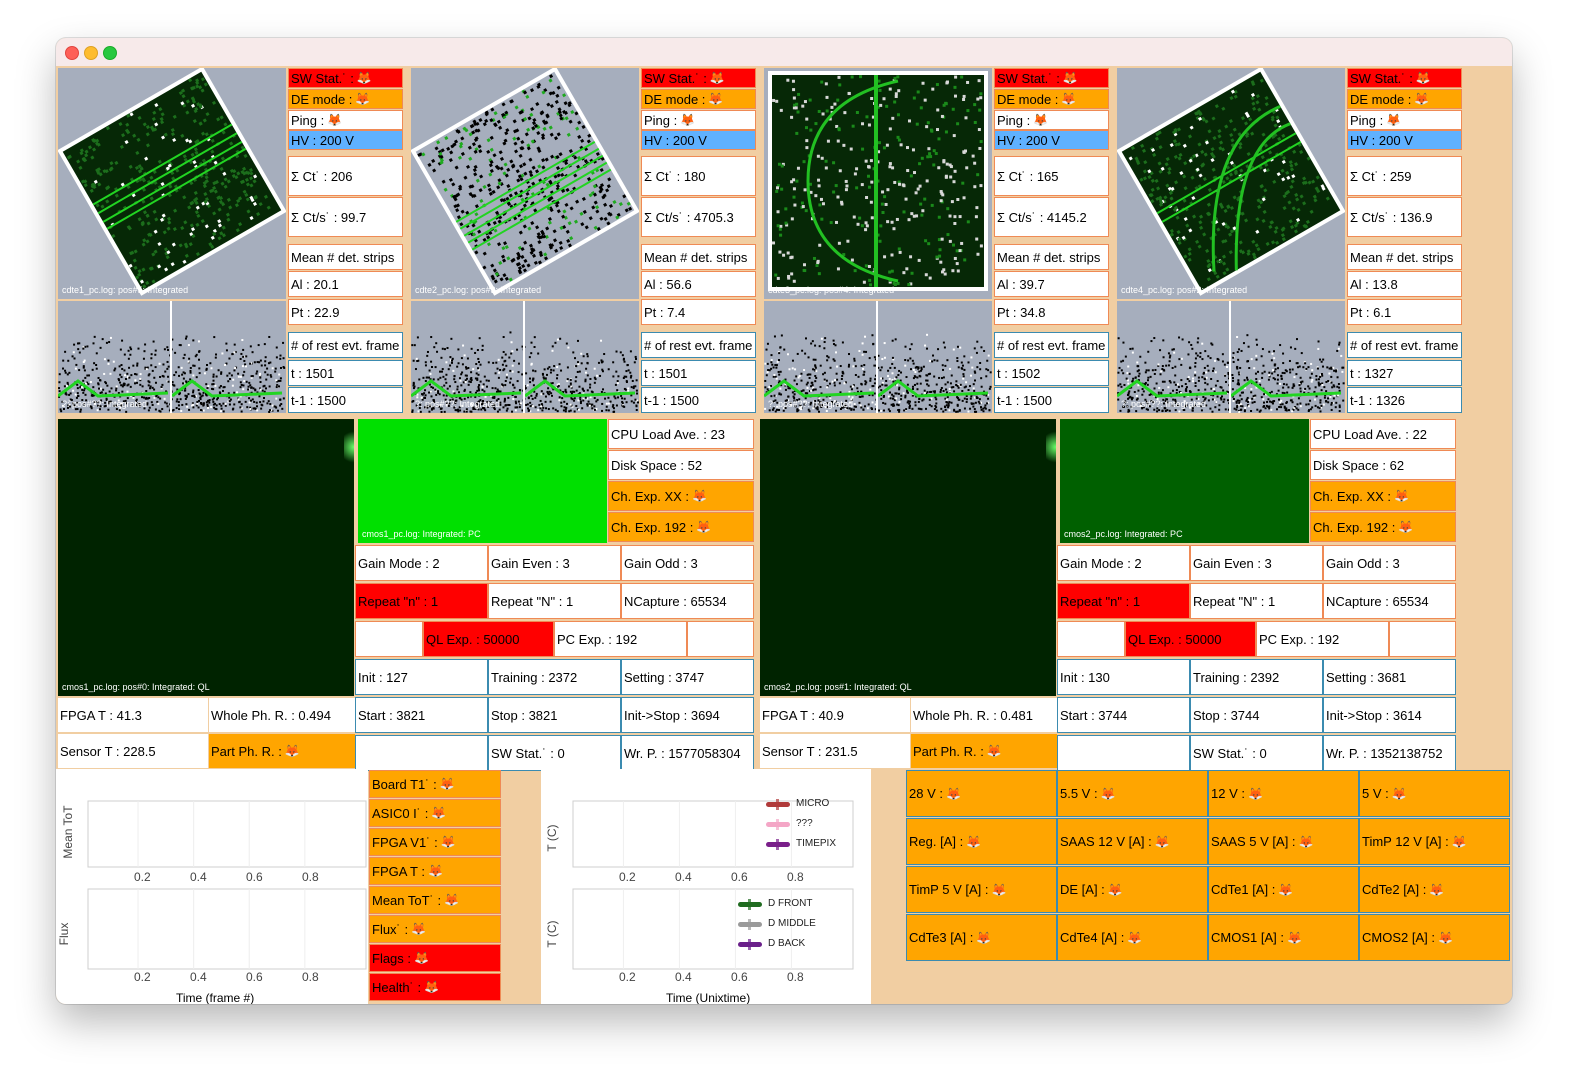  Describe the element at coordinates (254, 977) in the screenshot. I see `timepix-tick-label: 0.6` at that location.